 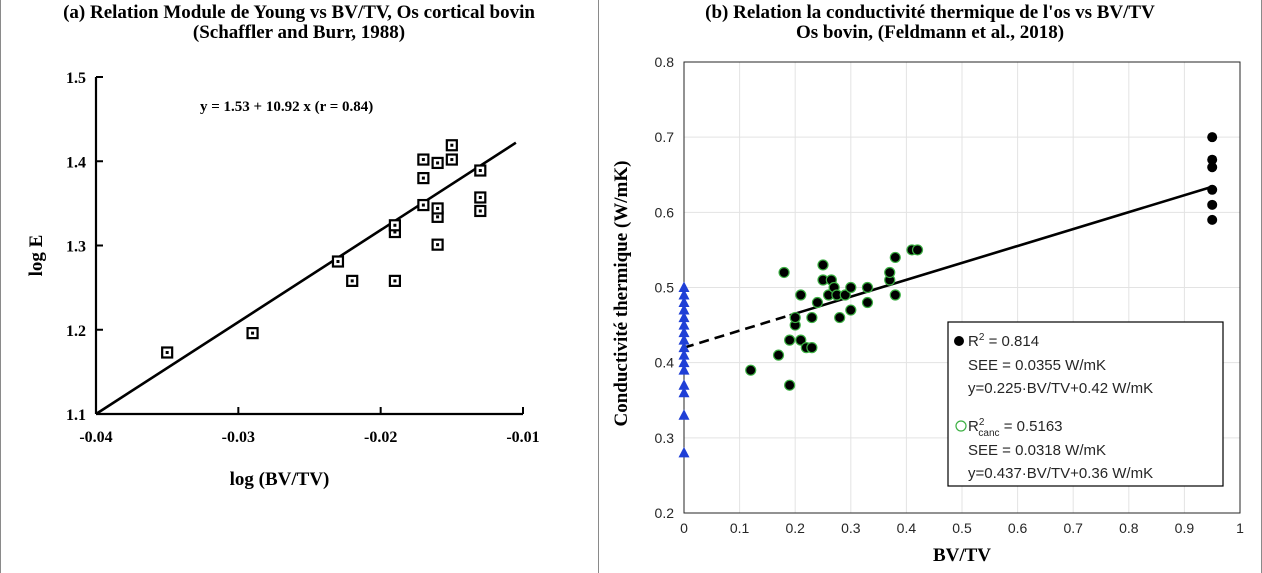 I want to click on fit-line-dashed, so click(x=737, y=331).